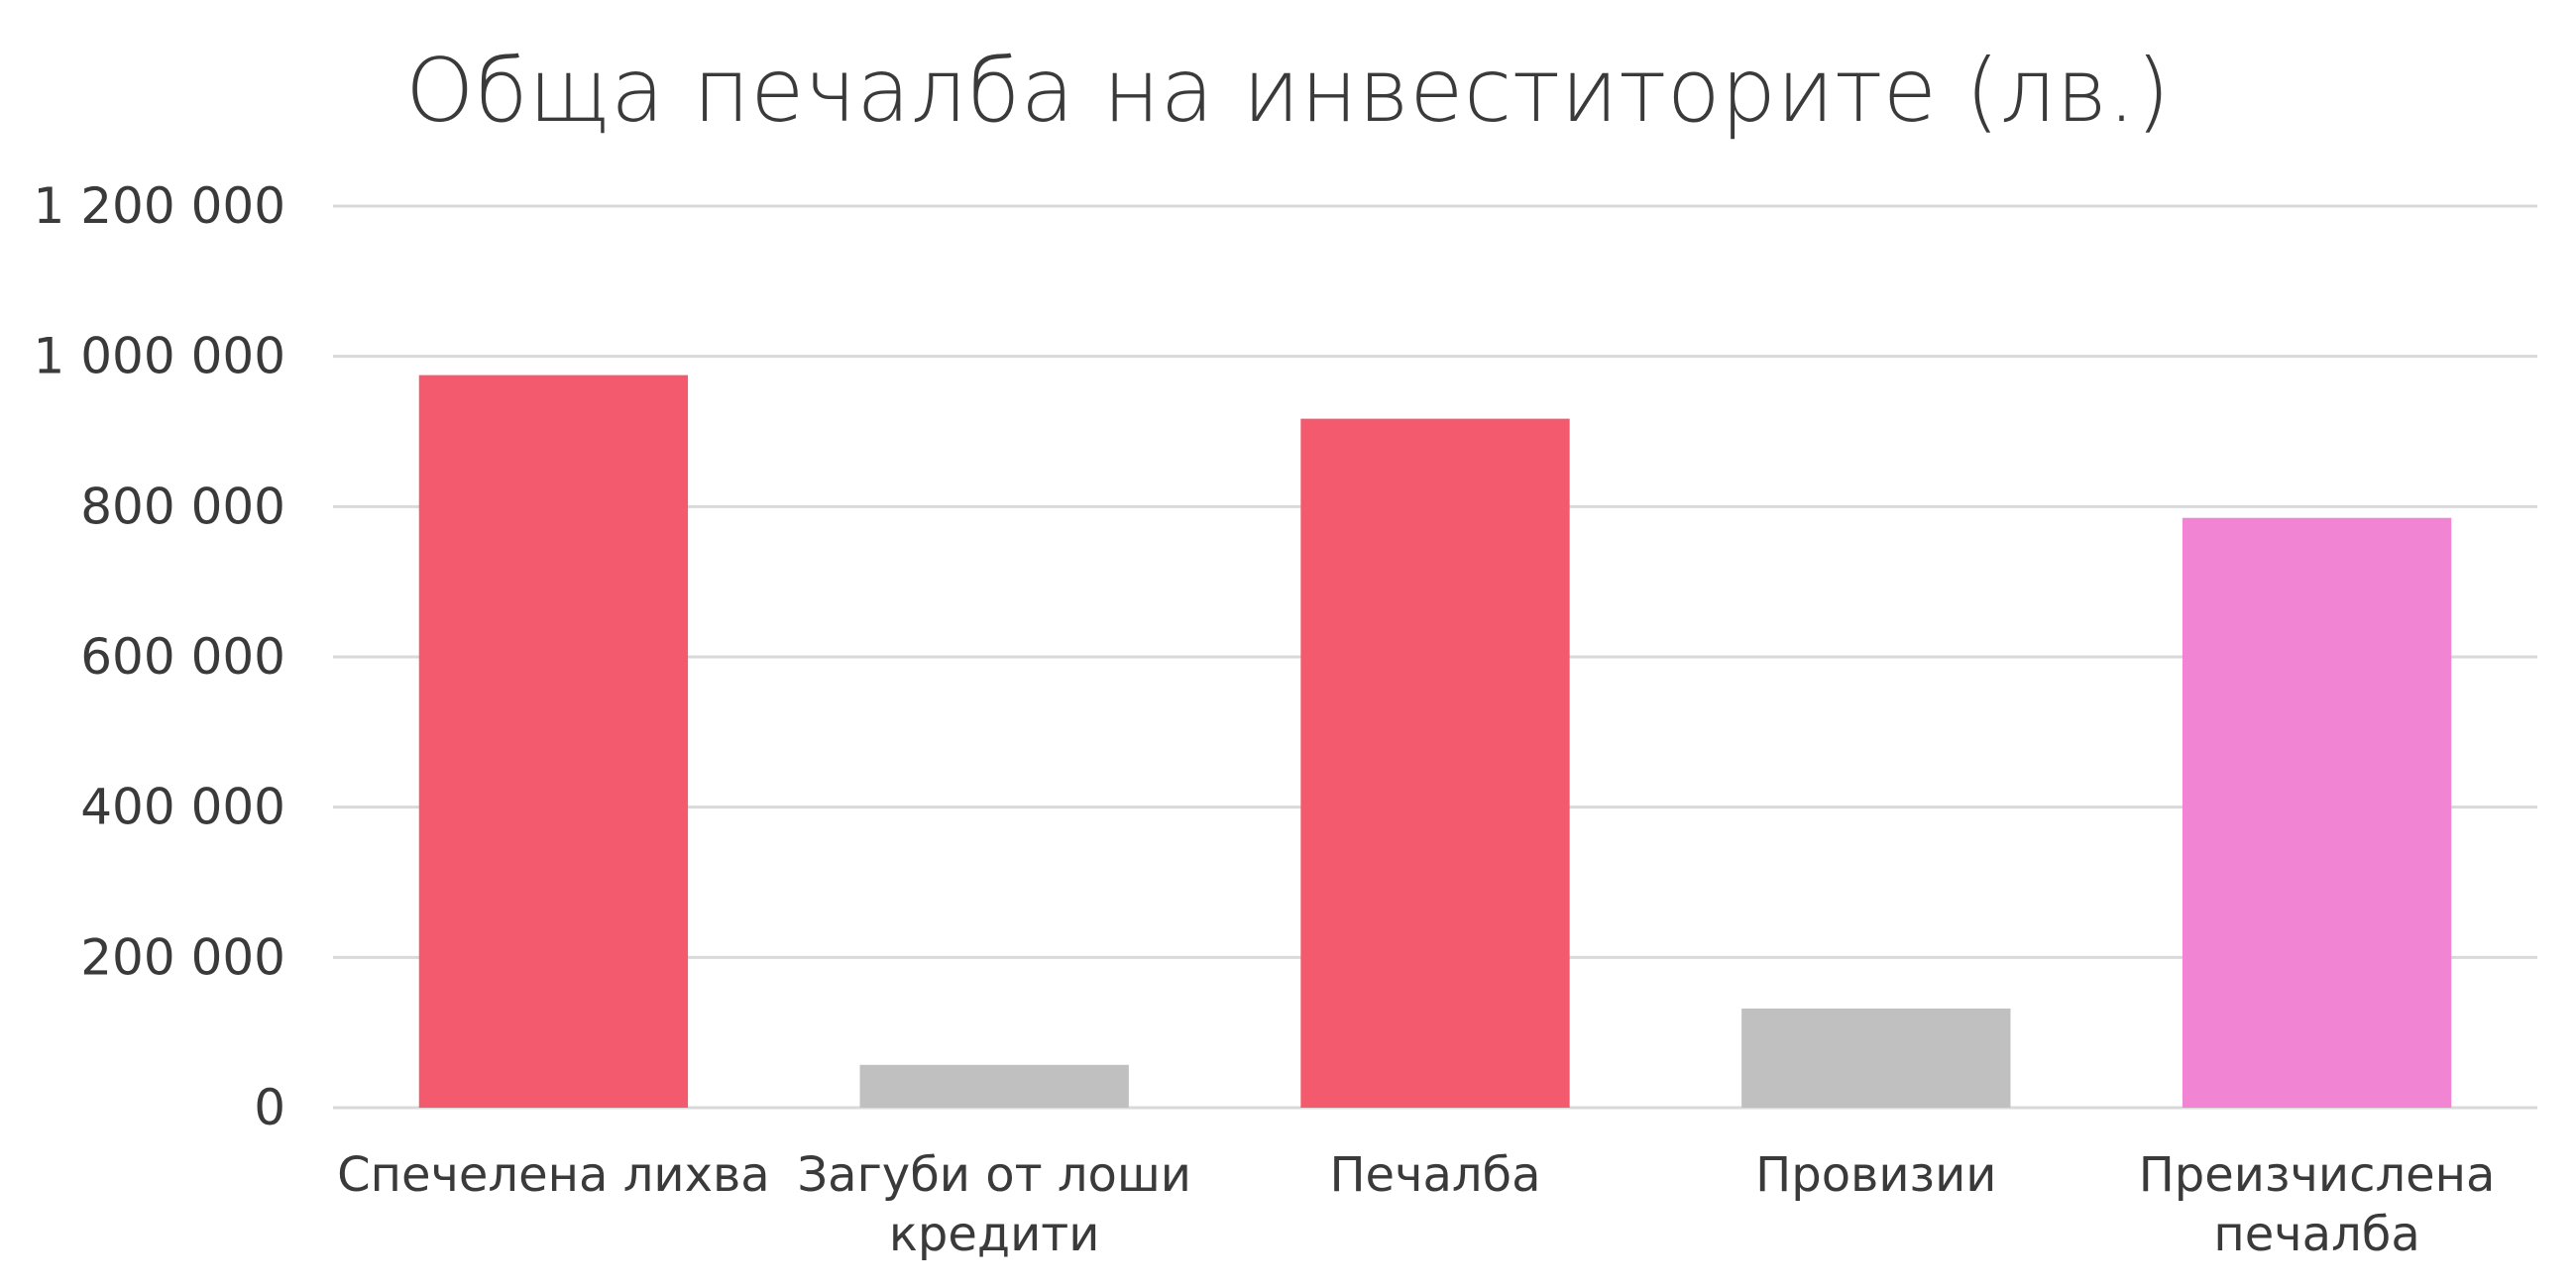 Image resolution: width=2576 pixels, height=1288 pixels. I want to click on y-tick-label: 400 000, so click(182, 807).